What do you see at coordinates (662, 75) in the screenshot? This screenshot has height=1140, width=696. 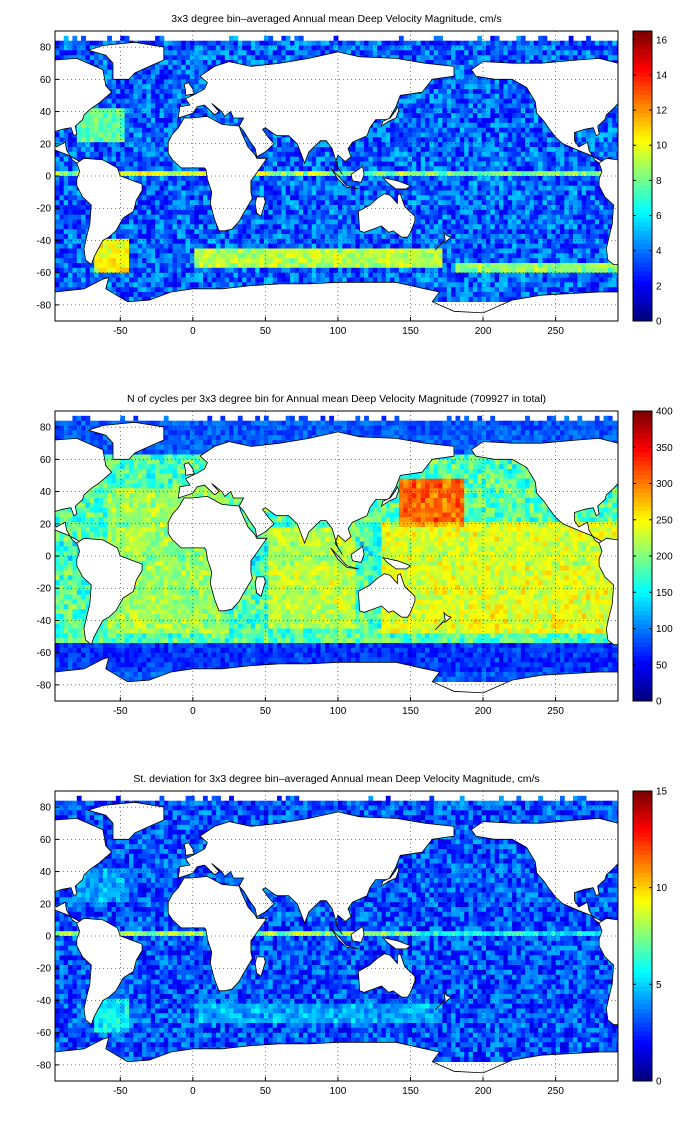 I see `colorbar-tick-label: 14` at bounding box center [662, 75].